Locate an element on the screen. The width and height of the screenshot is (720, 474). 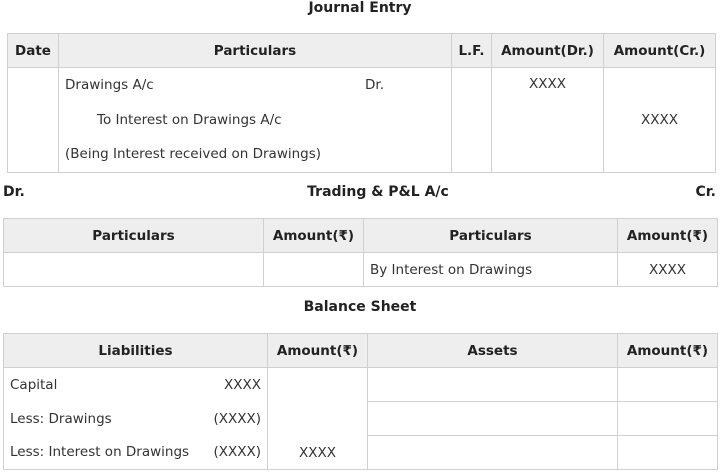
liabilities-total: XXXX is located at coordinates (317, 418).